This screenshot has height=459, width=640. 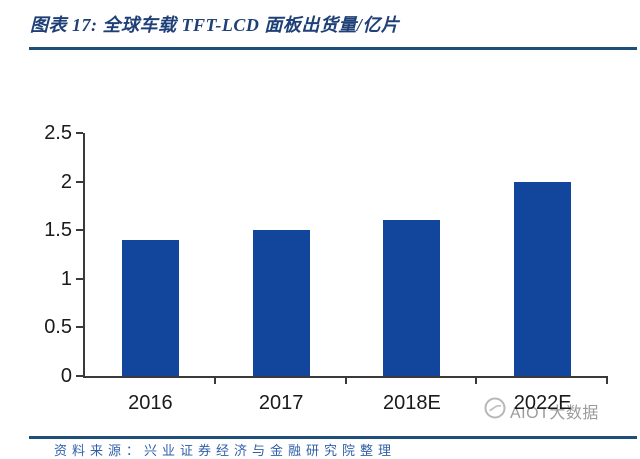 What do you see at coordinates (542, 403) in the screenshot?
I see `x-tick-label: 2022E` at bounding box center [542, 403].